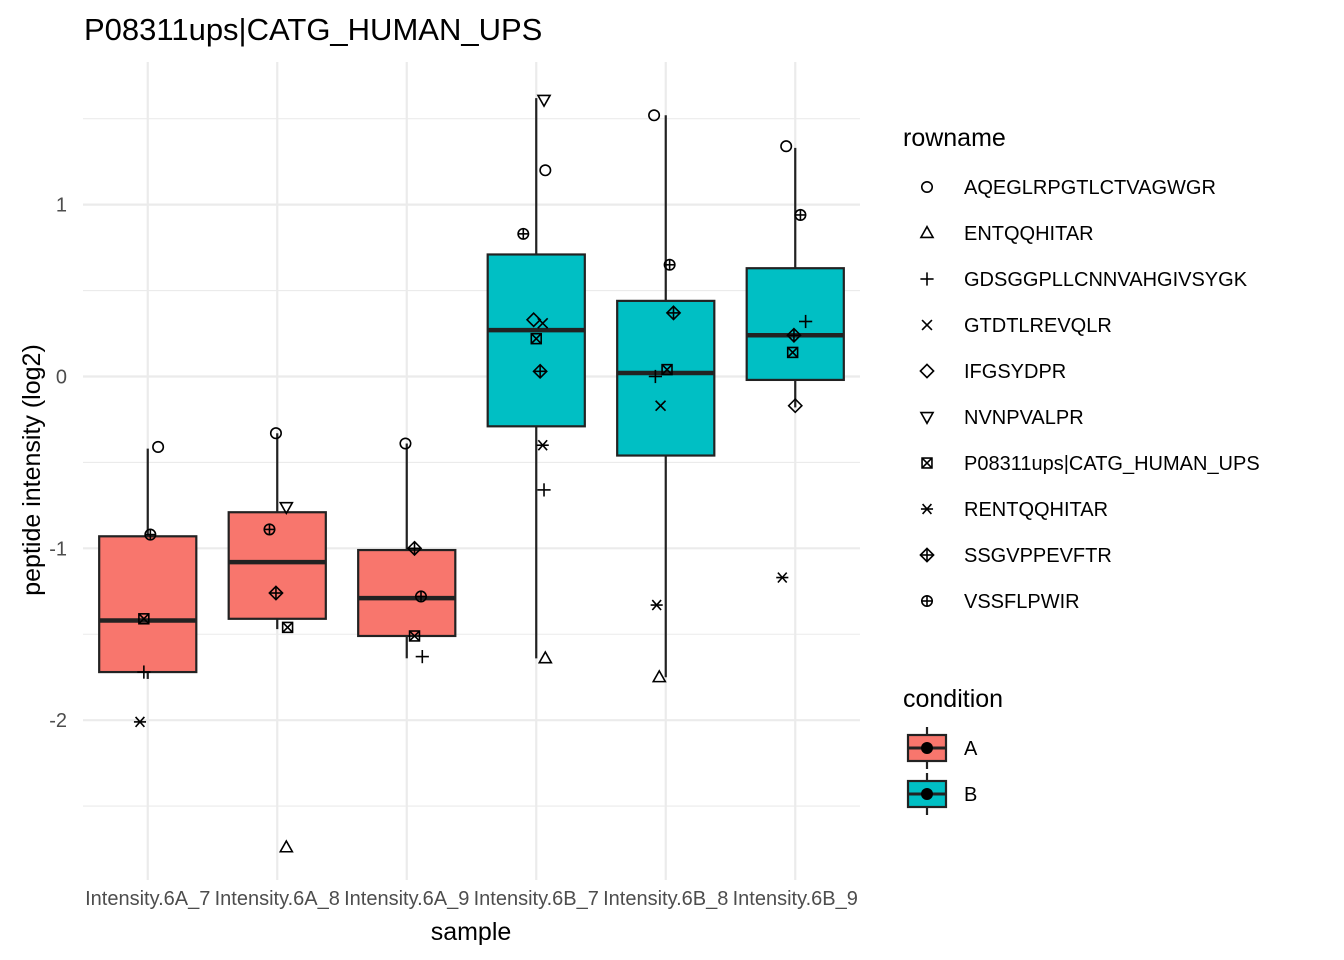  What do you see at coordinates (471, 932) in the screenshot?
I see `x-axis-title: sample` at bounding box center [471, 932].